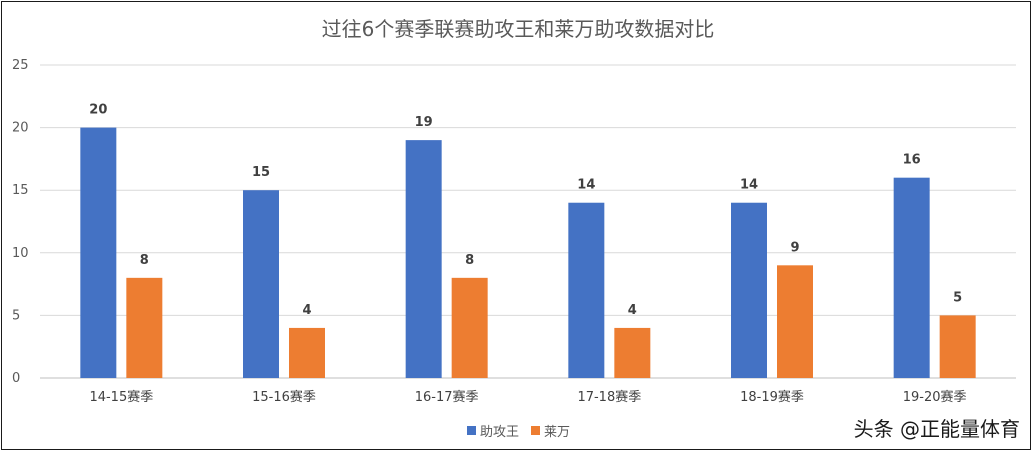 The width and height of the screenshot is (1034, 453). What do you see at coordinates (121, 397) in the screenshot?
I see `x-category-label: 14-15赛季` at bounding box center [121, 397].